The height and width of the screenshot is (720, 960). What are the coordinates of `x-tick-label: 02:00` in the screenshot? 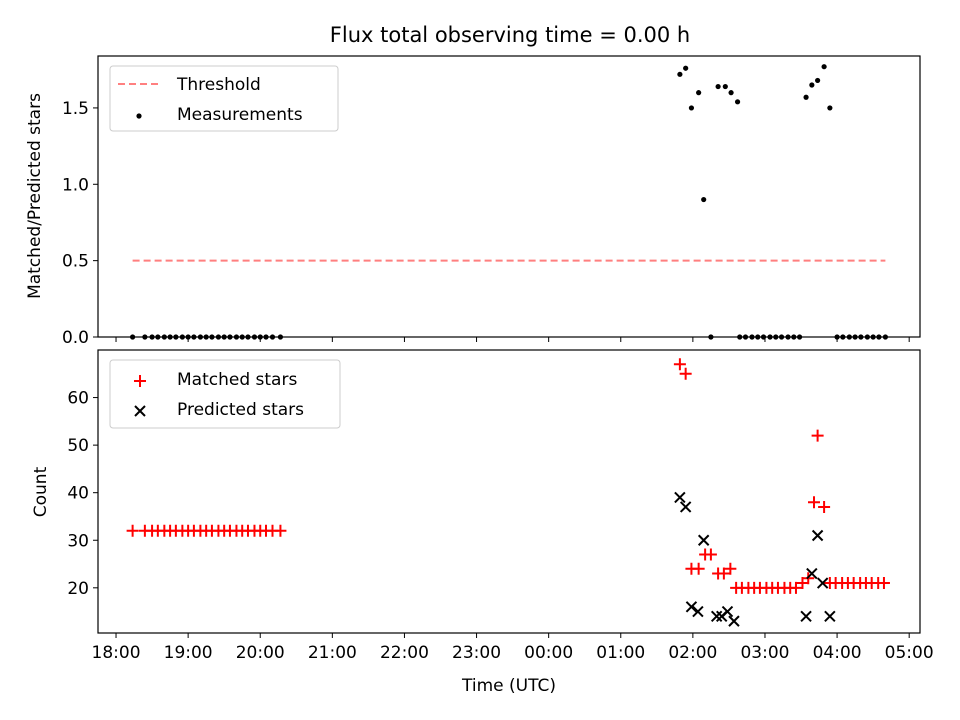 It's located at (692, 653).